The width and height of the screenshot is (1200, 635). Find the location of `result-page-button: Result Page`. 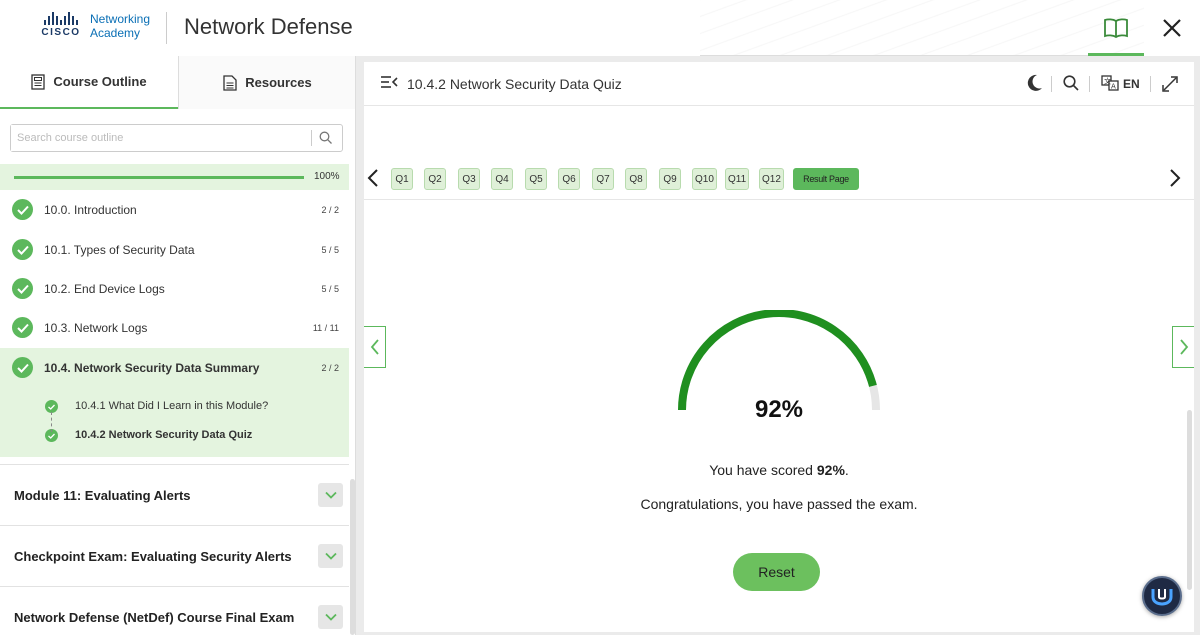

result-page-button: Result Page is located at coordinates (826, 179).